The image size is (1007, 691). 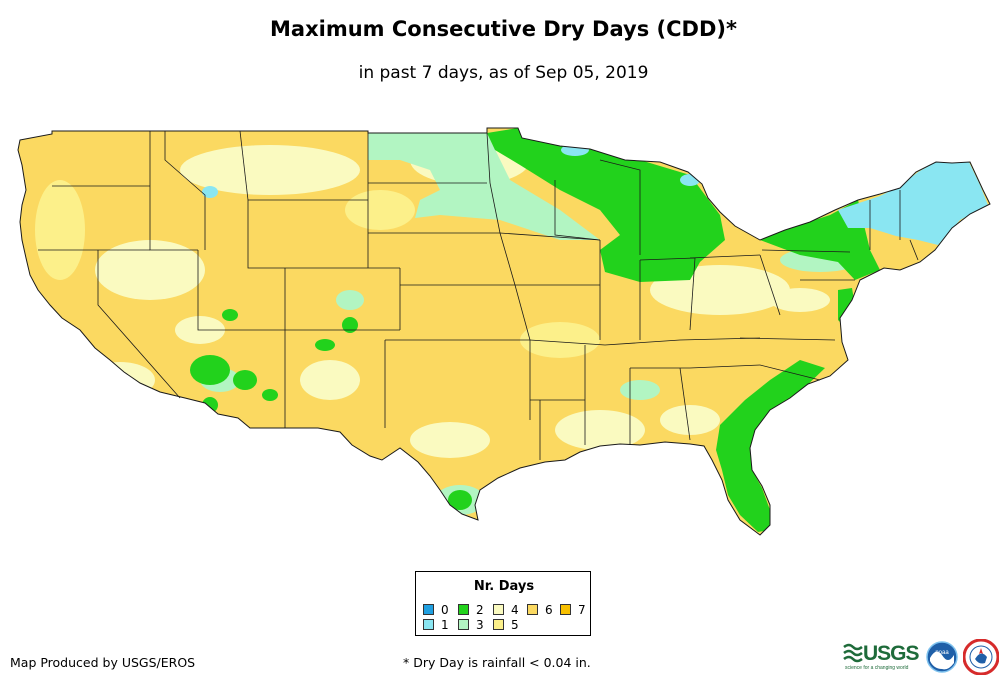 I want to click on legend: Nr. Days 0 1 2 3 4 5 6 7, so click(x=503, y=603).